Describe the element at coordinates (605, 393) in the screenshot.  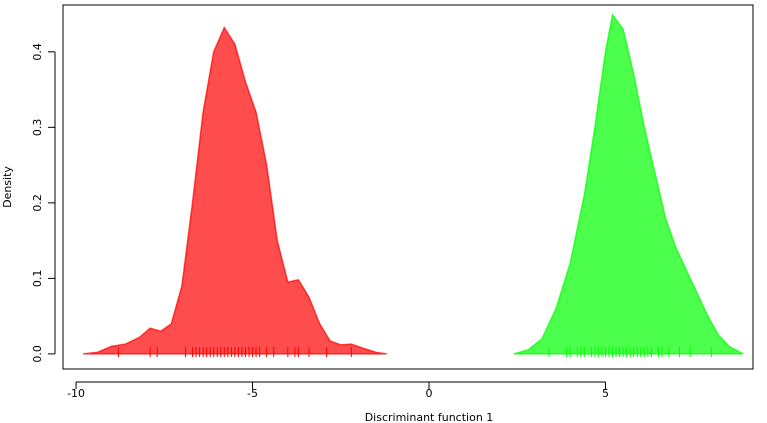
I see `x-tick-label: 5` at that location.